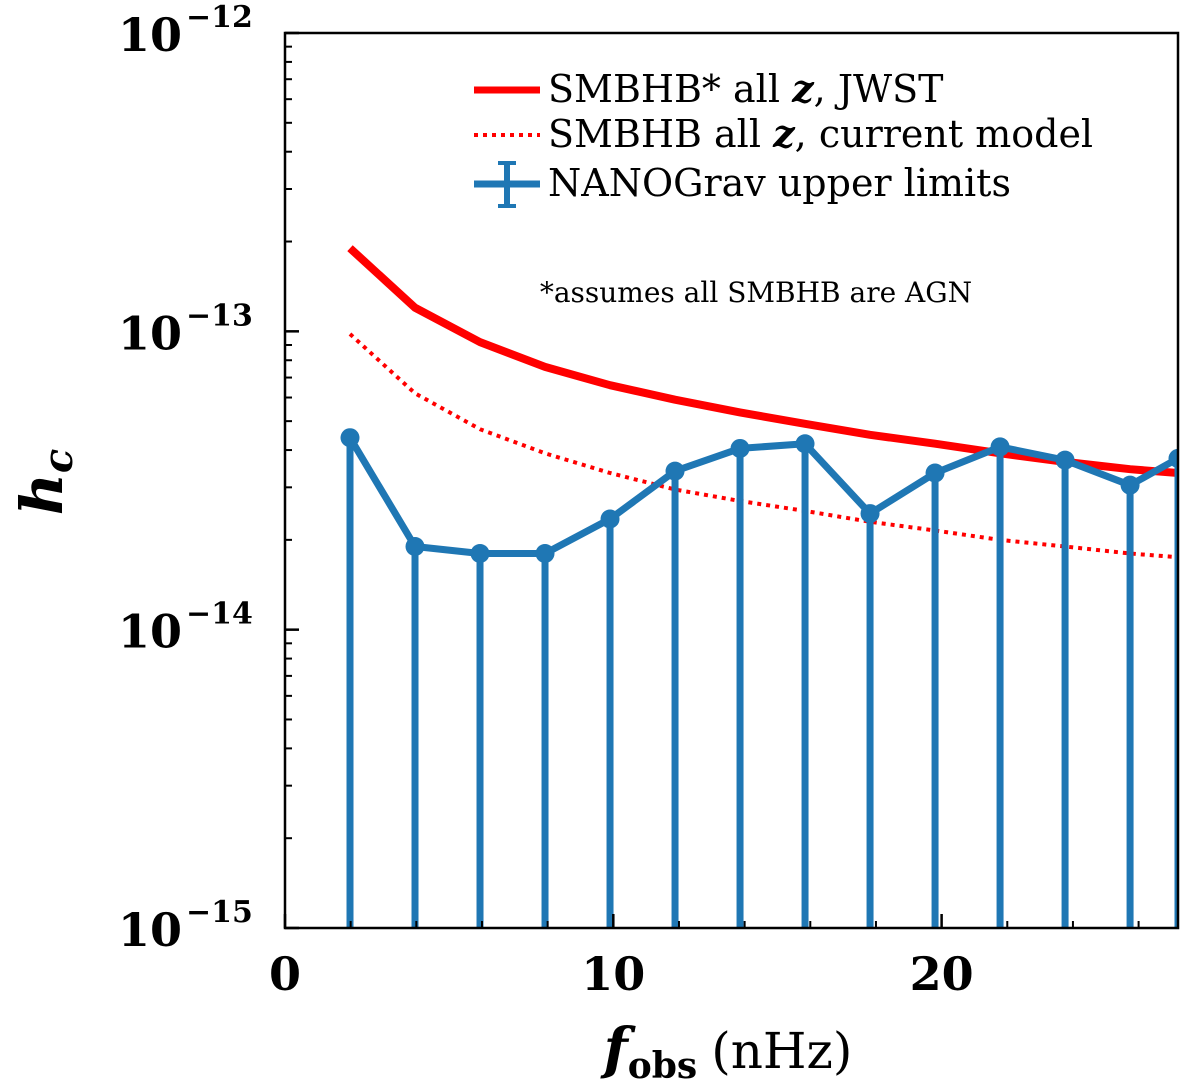 The width and height of the screenshot is (1200, 1092). Describe the element at coordinates (285, 974) in the screenshot. I see `x-tick-label: 0` at that location.